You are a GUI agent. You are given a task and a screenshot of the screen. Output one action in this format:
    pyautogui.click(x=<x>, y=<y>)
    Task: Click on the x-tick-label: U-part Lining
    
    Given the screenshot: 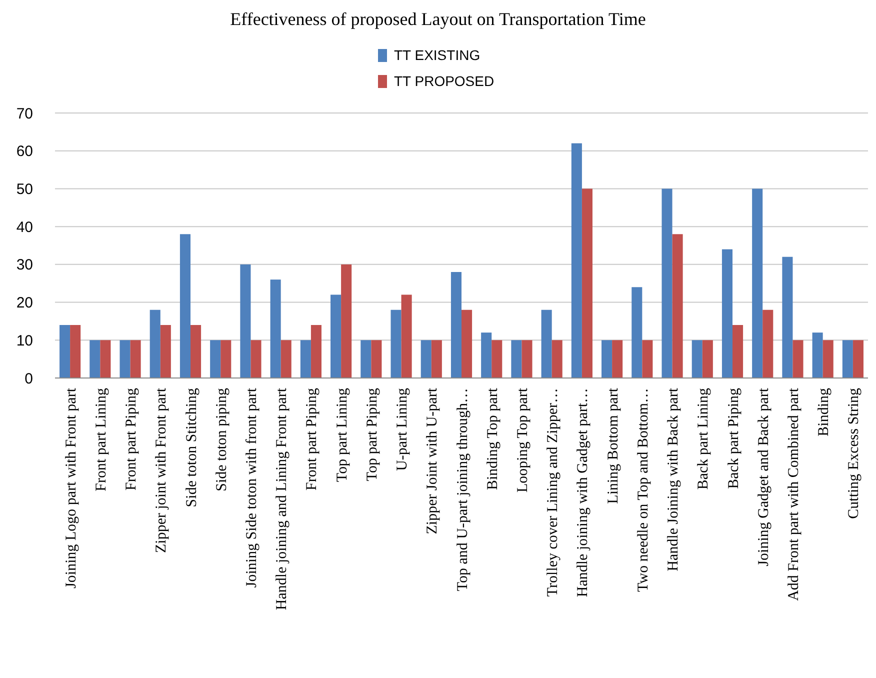 What is the action you would take?
    pyautogui.click(x=402, y=429)
    